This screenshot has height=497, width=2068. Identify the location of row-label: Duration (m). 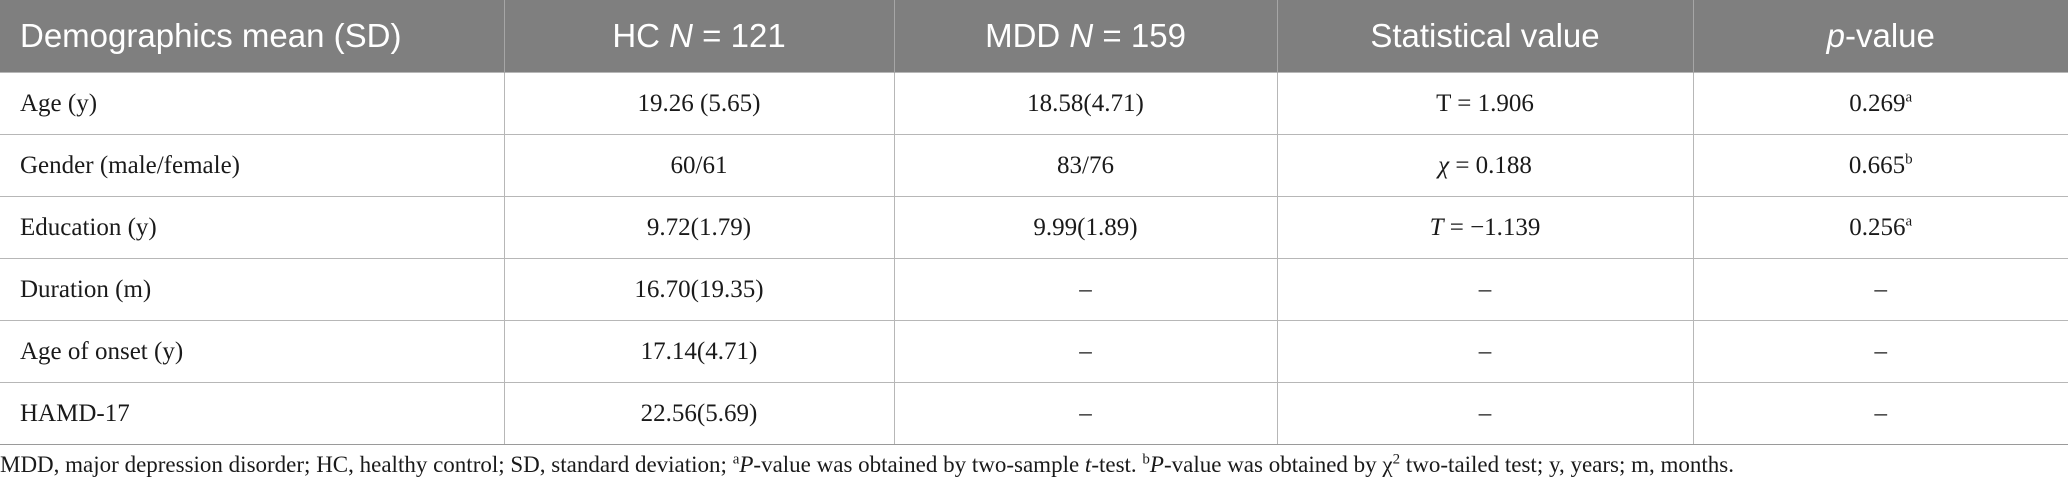
(252, 289).